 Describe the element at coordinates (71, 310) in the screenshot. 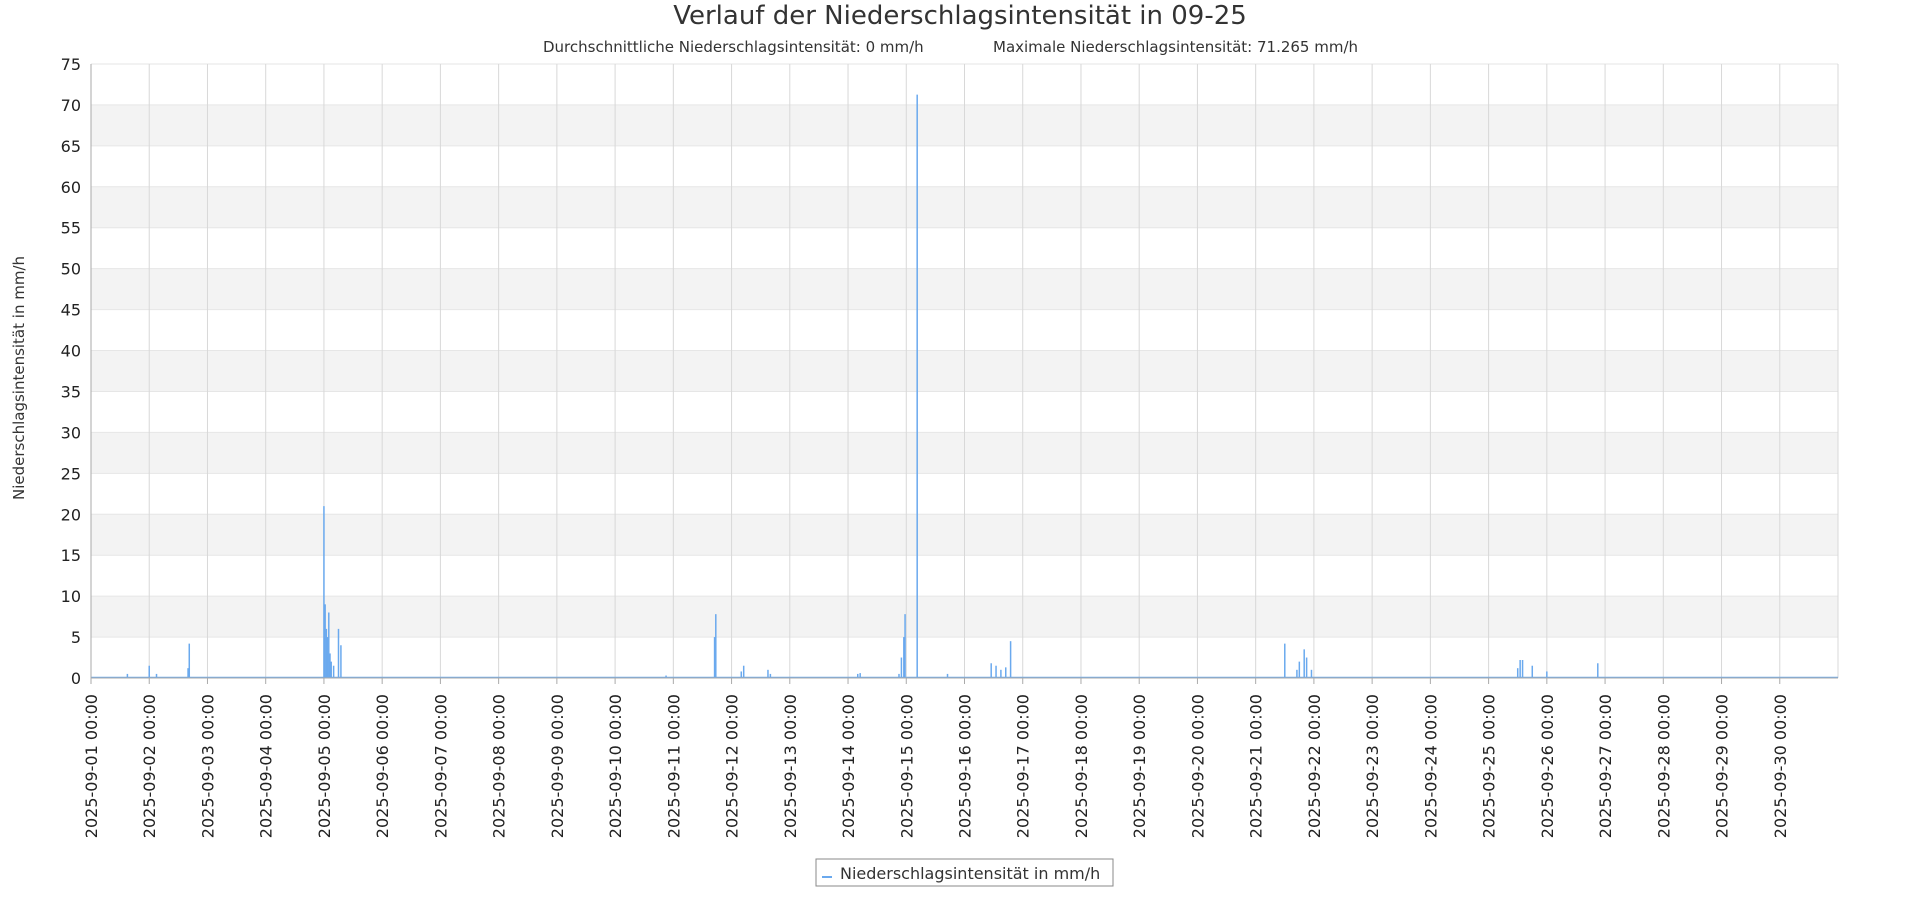

I see `y-tick-label: 45` at that location.